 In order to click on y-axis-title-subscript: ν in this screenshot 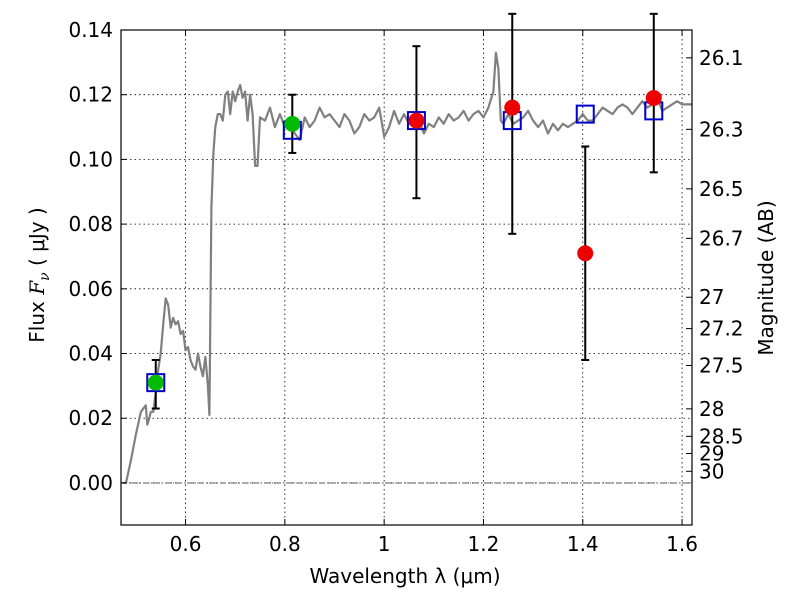, I will do `click(45, 276)`.